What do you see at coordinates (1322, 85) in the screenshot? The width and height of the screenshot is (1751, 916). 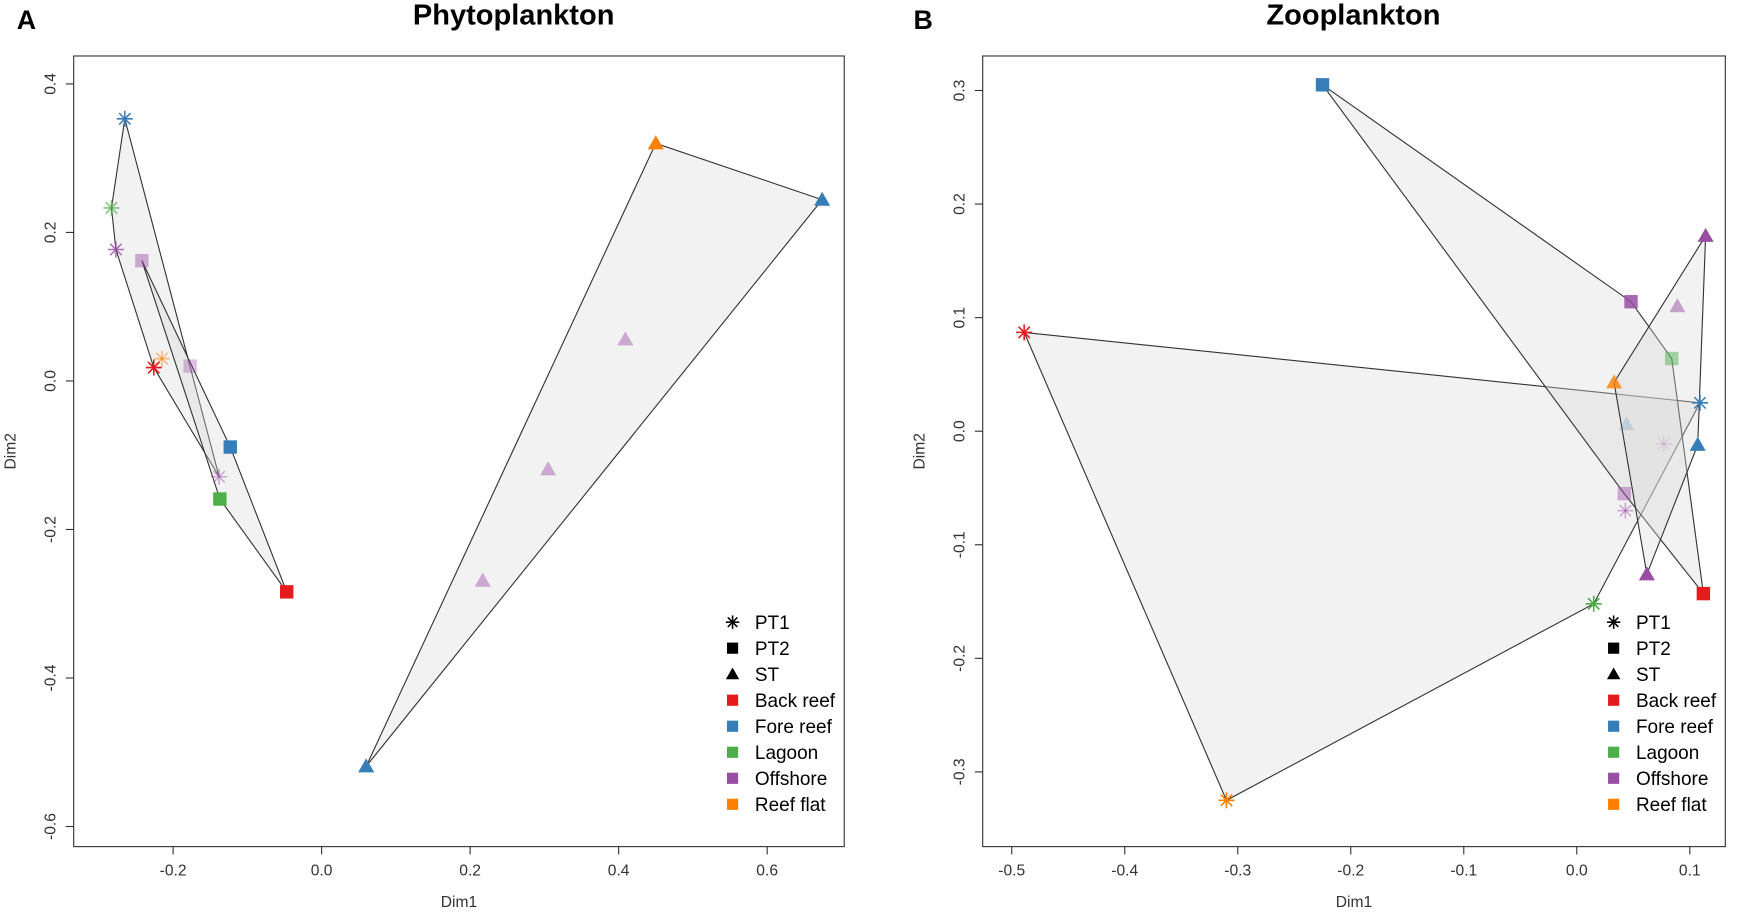 I see `point-pt2-fore-reef` at bounding box center [1322, 85].